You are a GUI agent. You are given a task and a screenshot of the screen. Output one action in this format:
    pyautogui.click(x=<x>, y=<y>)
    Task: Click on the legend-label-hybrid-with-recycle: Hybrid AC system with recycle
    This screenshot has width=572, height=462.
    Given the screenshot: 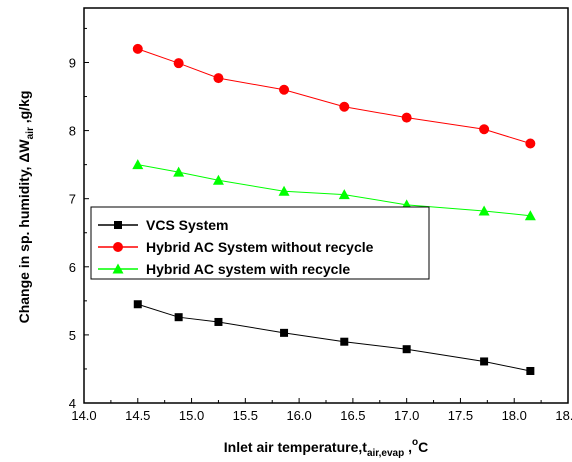 What is the action you would take?
    pyautogui.click(x=248, y=269)
    